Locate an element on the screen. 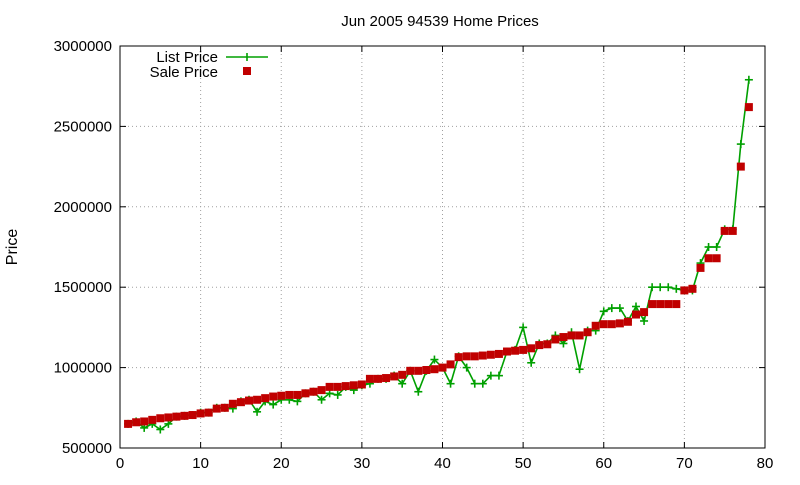  legend: List Price Sale Price is located at coordinates (209, 65).